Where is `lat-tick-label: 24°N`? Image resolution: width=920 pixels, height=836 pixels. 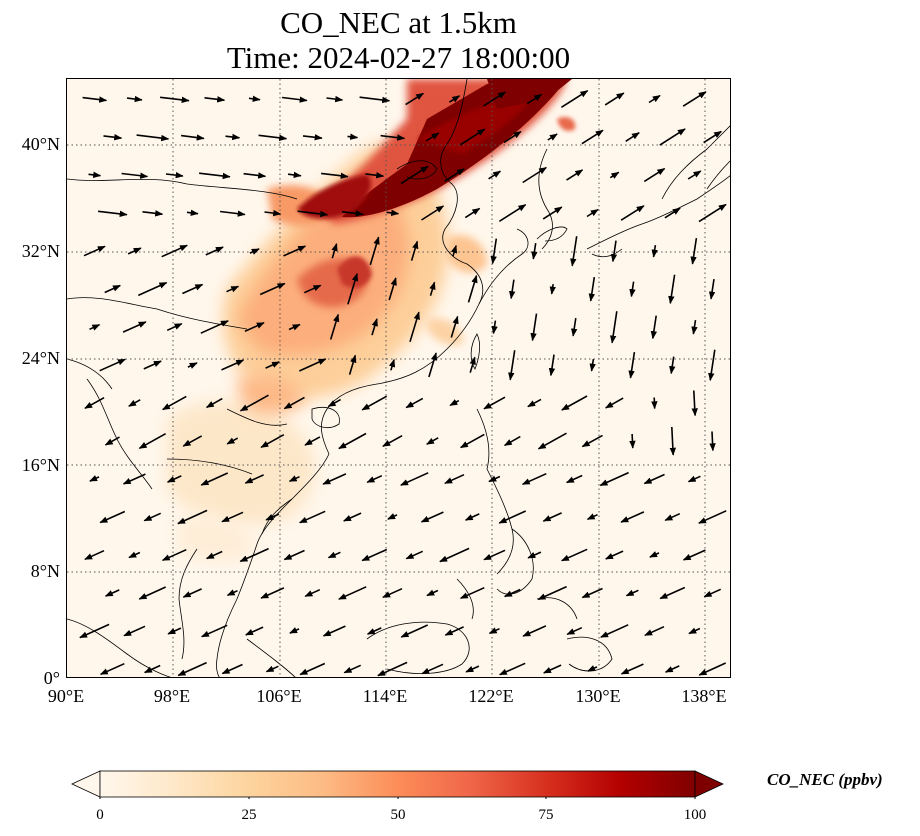 lat-tick-label: 24°N is located at coordinates (40, 358).